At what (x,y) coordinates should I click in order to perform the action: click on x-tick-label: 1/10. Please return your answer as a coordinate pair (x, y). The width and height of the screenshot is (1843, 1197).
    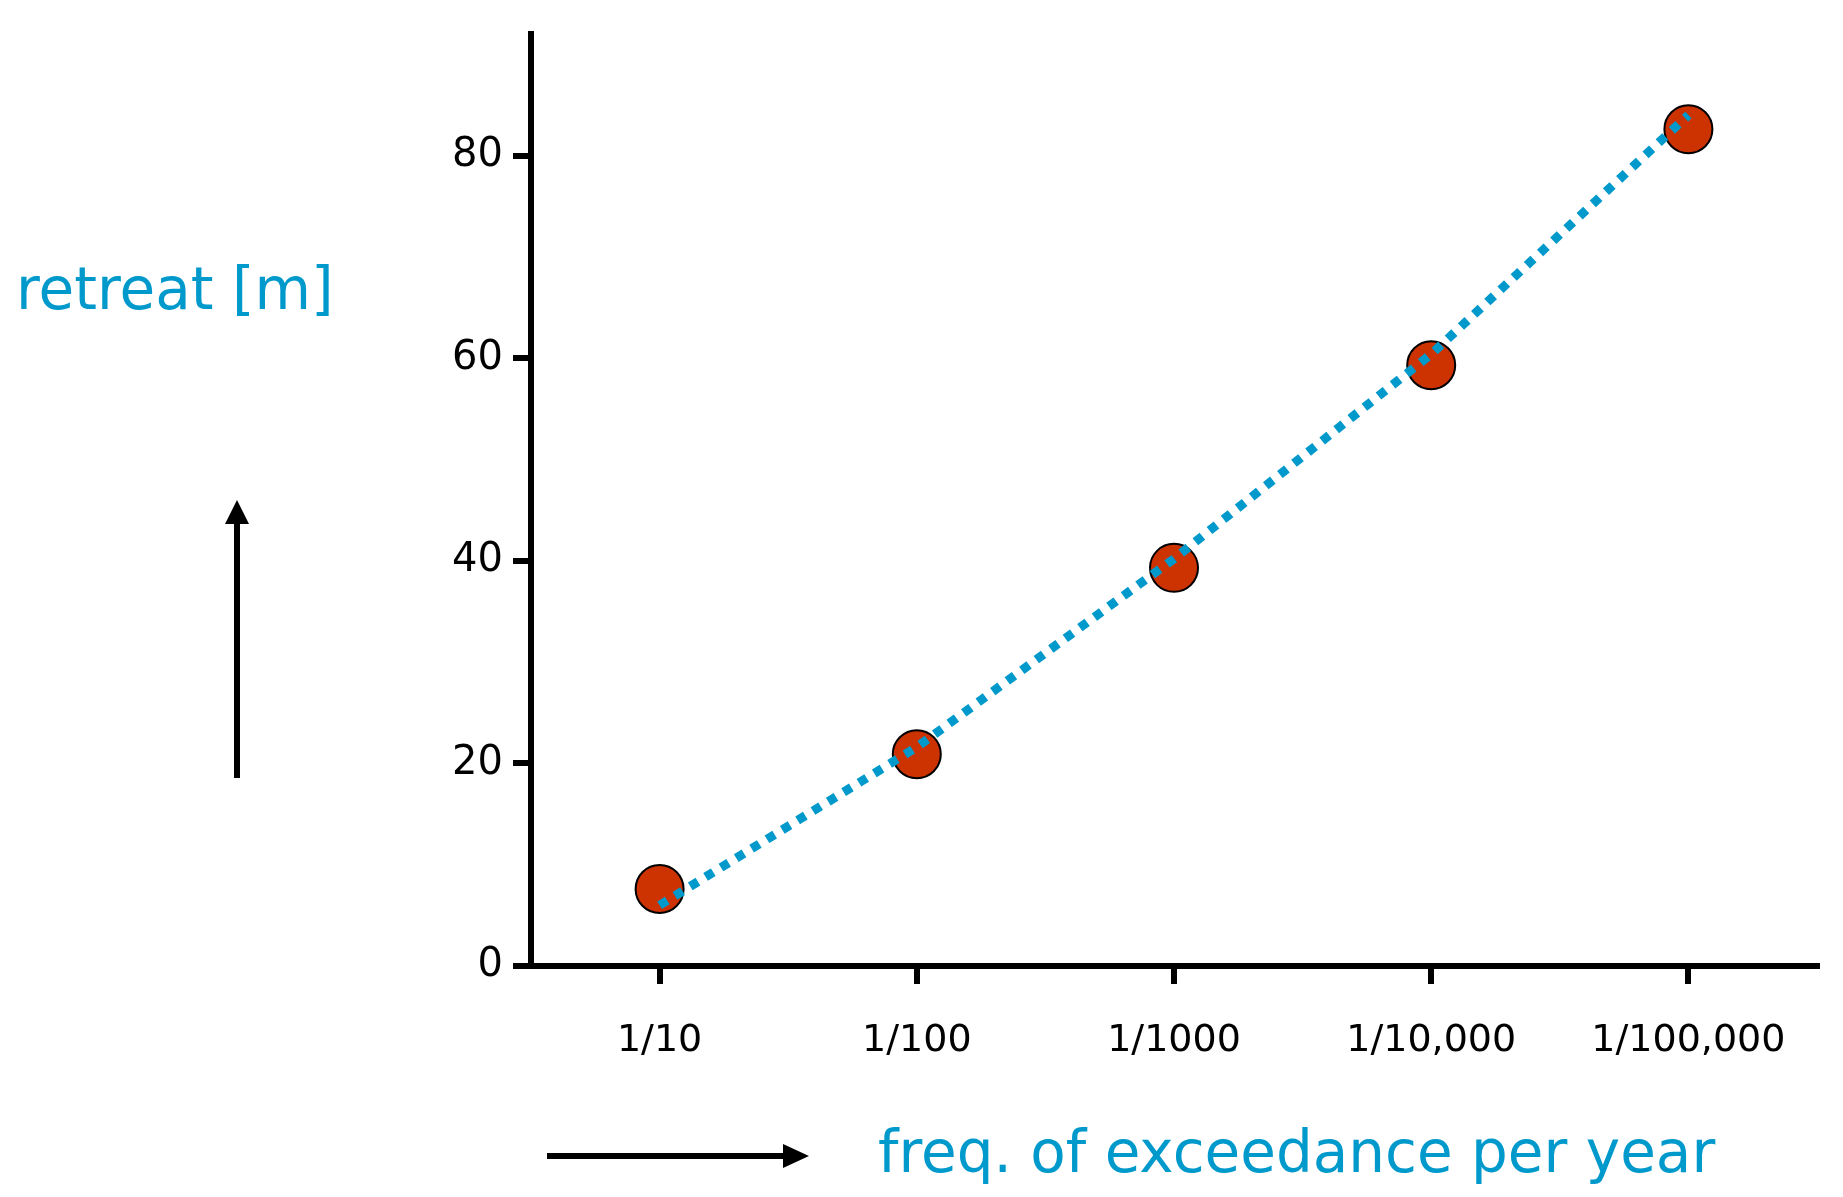
    Looking at the image, I should click on (659, 1037).